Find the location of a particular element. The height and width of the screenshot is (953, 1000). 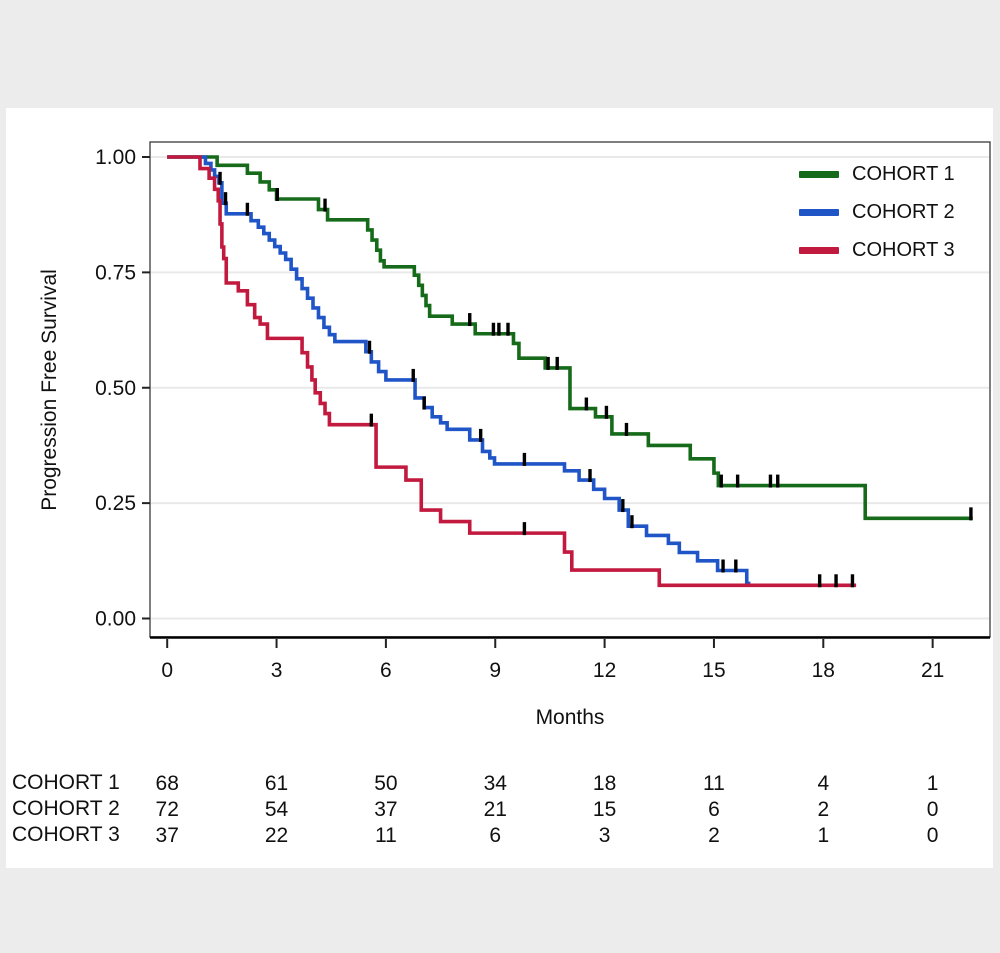

legend-item-cohort3: COHORT 3 is located at coordinates (877, 250).